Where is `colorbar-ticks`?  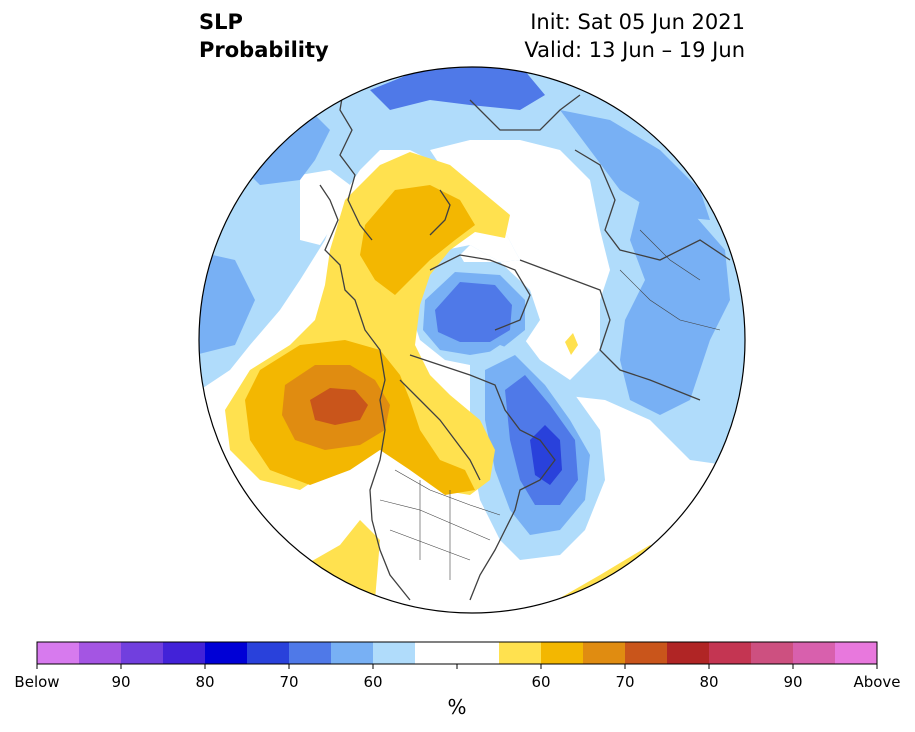 colorbar-ticks is located at coordinates (457, 666).